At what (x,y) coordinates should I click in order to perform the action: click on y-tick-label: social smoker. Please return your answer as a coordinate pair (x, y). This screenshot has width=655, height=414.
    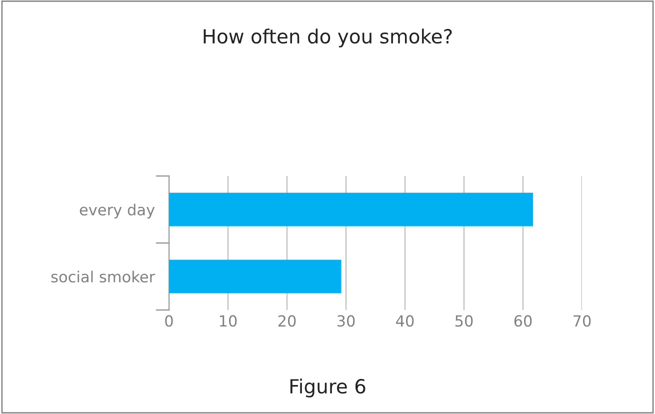
    Looking at the image, I should click on (103, 276).